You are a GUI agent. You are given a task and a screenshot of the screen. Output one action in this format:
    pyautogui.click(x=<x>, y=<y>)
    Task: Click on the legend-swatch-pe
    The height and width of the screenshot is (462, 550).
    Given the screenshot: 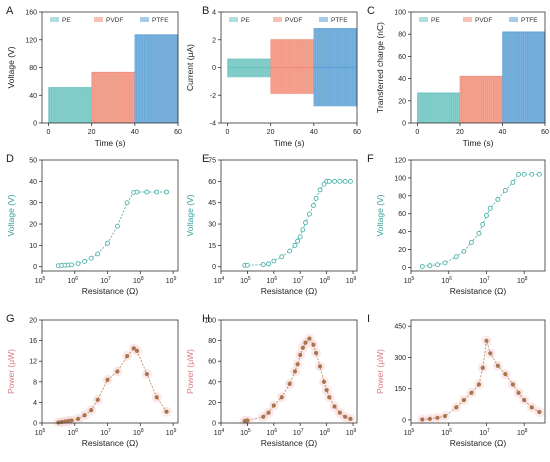 What is the action you would take?
    pyautogui.click(x=233, y=19)
    